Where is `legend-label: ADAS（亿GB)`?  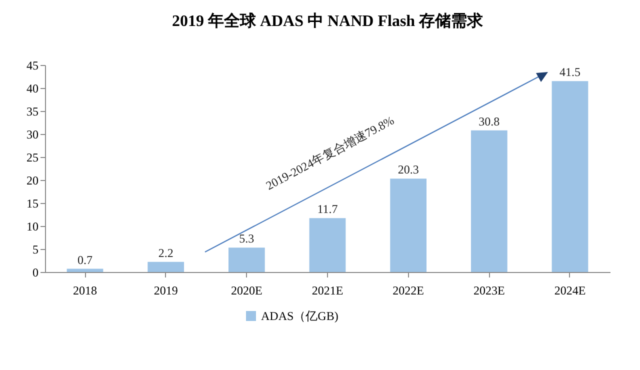
legend-label: ADAS（亿GB) is located at coordinates (299, 316).